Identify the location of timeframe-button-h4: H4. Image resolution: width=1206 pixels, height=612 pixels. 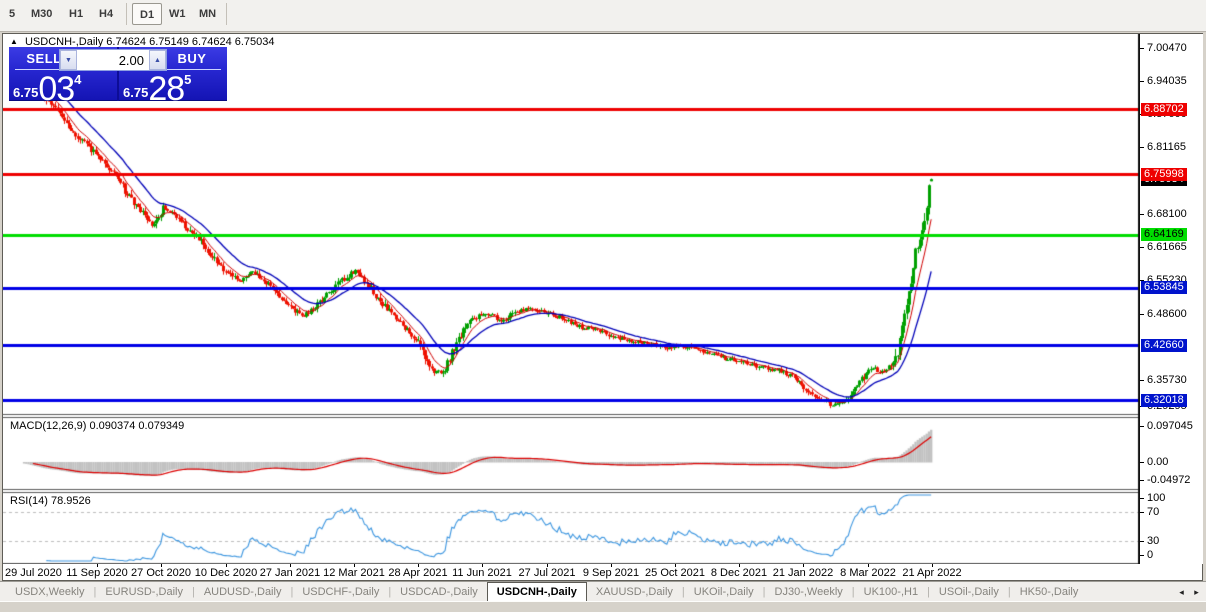
(106, 14).